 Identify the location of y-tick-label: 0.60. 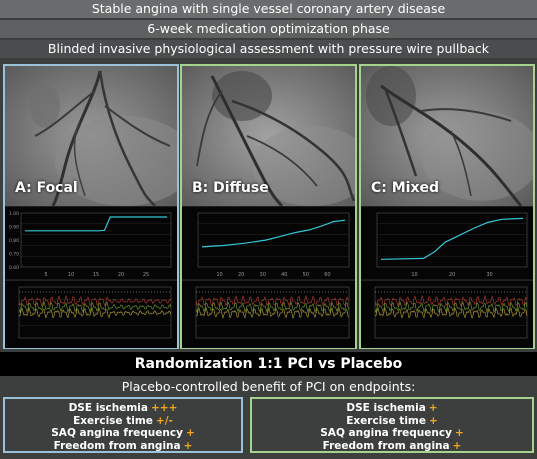
(14, 268).